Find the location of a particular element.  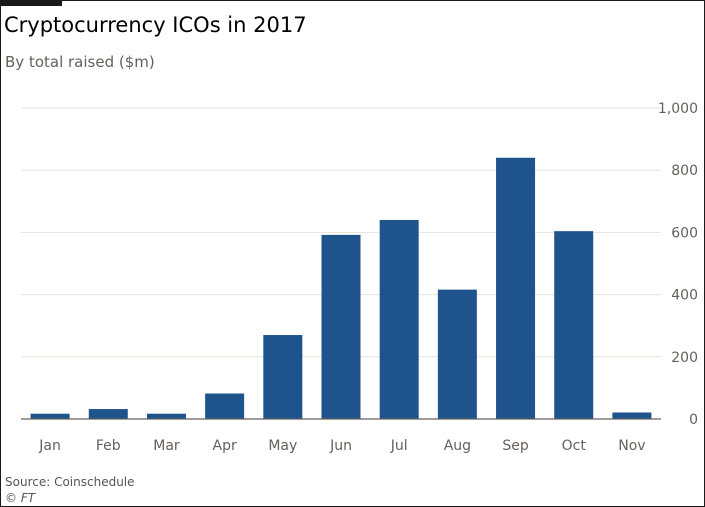

x-tick-label: Oct is located at coordinates (574, 446).